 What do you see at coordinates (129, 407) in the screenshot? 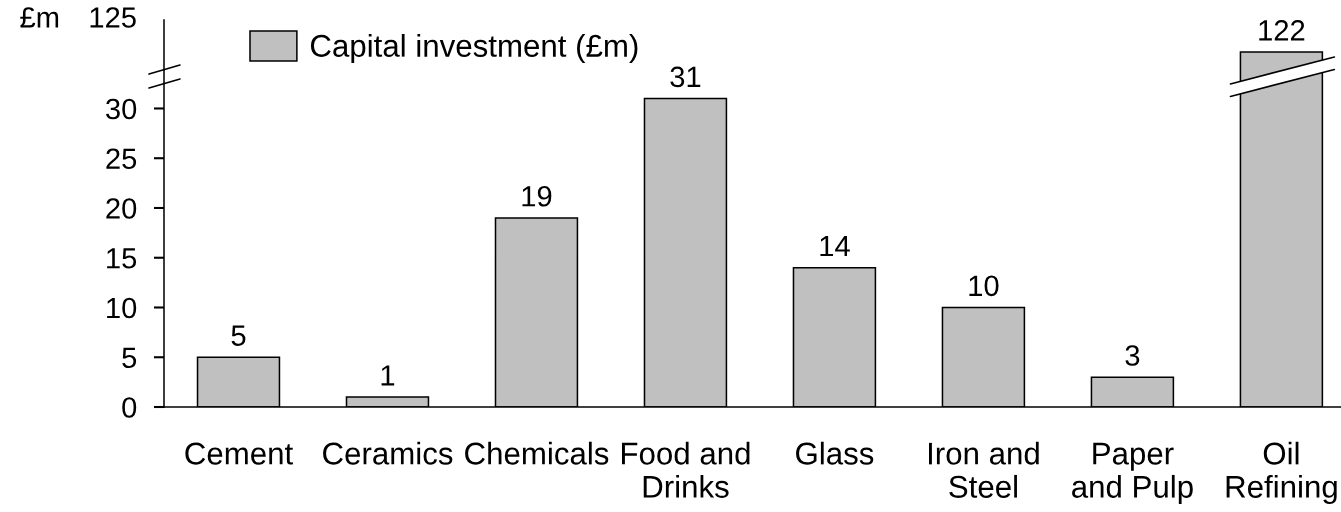
I see `y-tick-label: 0` at bounding box center [129, 407].